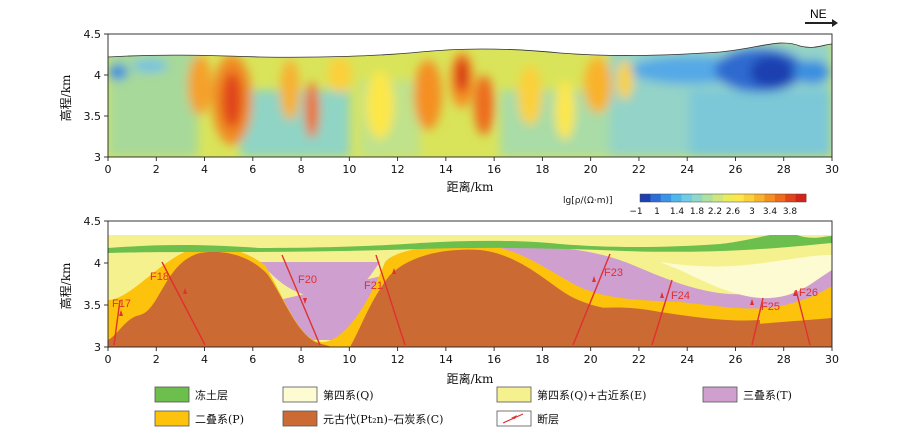 The width and height of the screenshot is (900, 439). What do you see at coordinates (821, 23) in the screenshot?
I see `direction-arrow-icon` at bounding box center [821, 23].